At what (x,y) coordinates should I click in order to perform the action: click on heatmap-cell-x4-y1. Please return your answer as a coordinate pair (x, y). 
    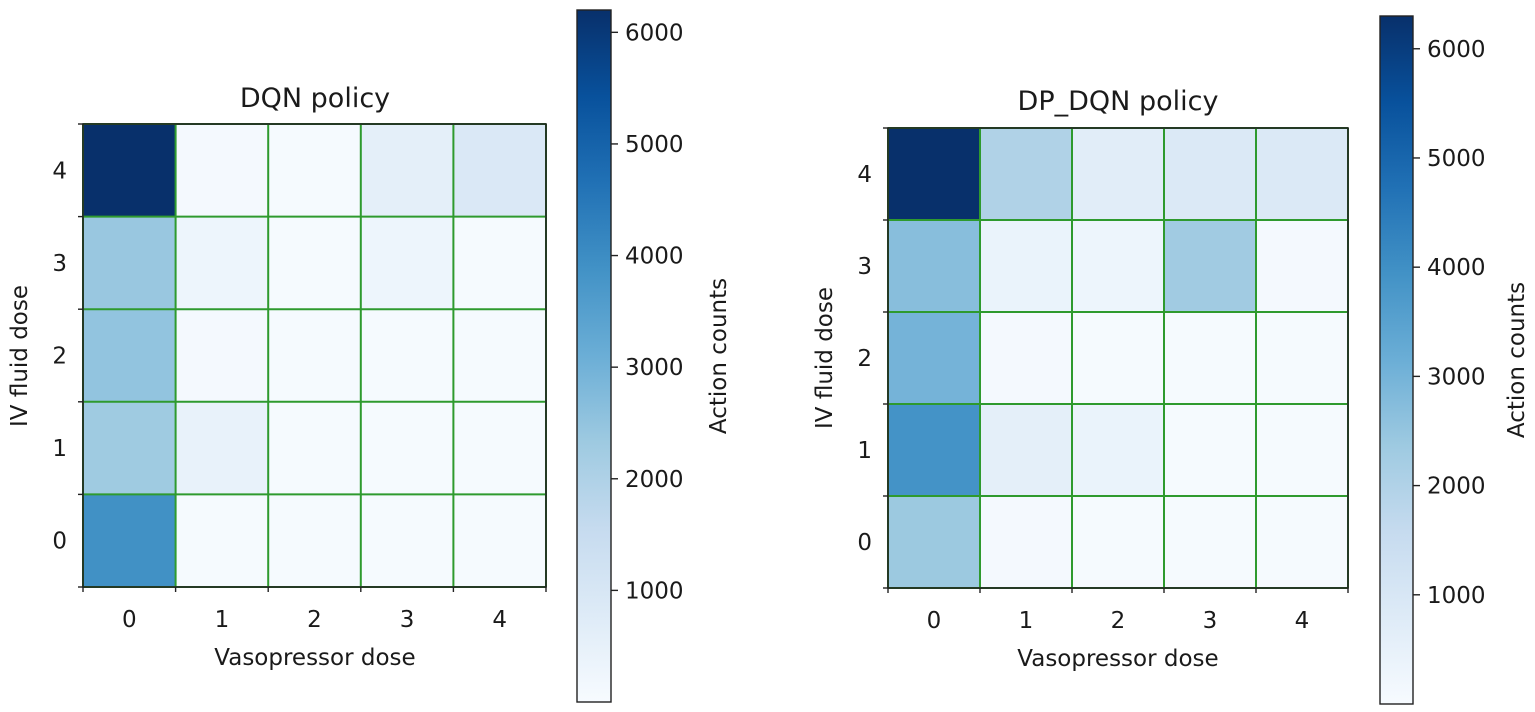
    Looking at the image, I should click on (499, 448).